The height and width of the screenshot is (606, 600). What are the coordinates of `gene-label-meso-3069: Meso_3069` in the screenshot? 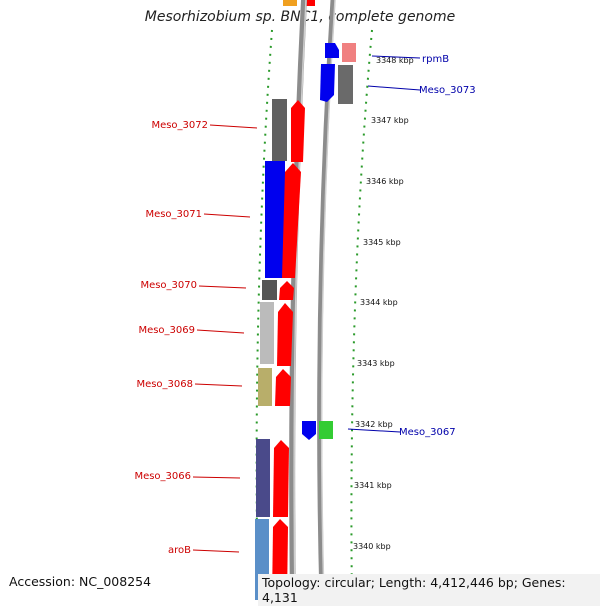 It's located at (166, 330).